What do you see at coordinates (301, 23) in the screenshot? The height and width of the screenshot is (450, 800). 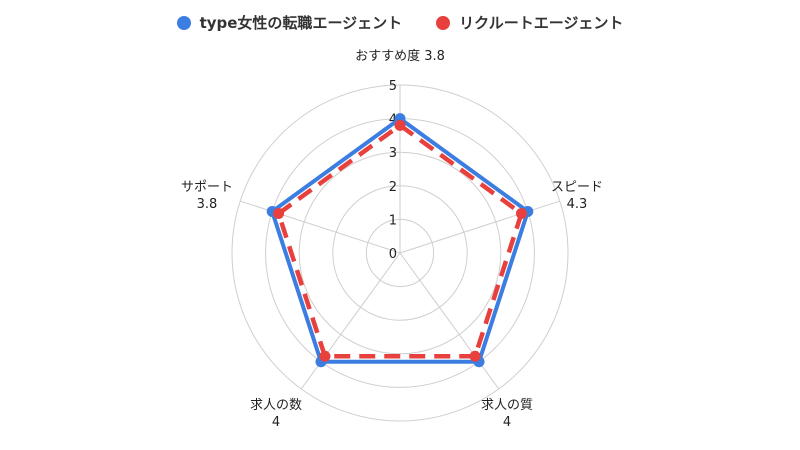 I see `legend-label-type: type女性の転職エージェント` at bounding box center [301, 23].